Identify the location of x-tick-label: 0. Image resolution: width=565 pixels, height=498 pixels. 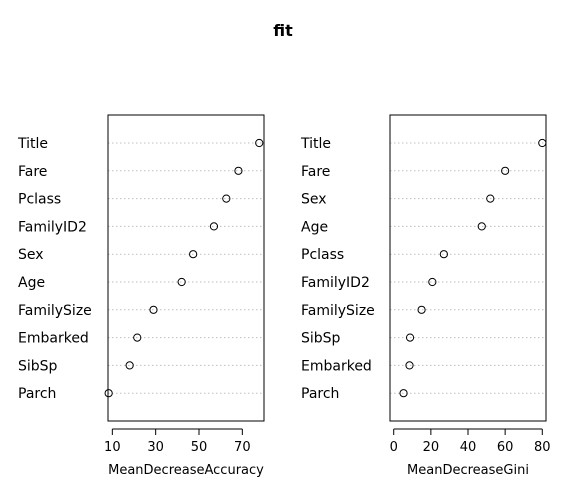
(394, 447).